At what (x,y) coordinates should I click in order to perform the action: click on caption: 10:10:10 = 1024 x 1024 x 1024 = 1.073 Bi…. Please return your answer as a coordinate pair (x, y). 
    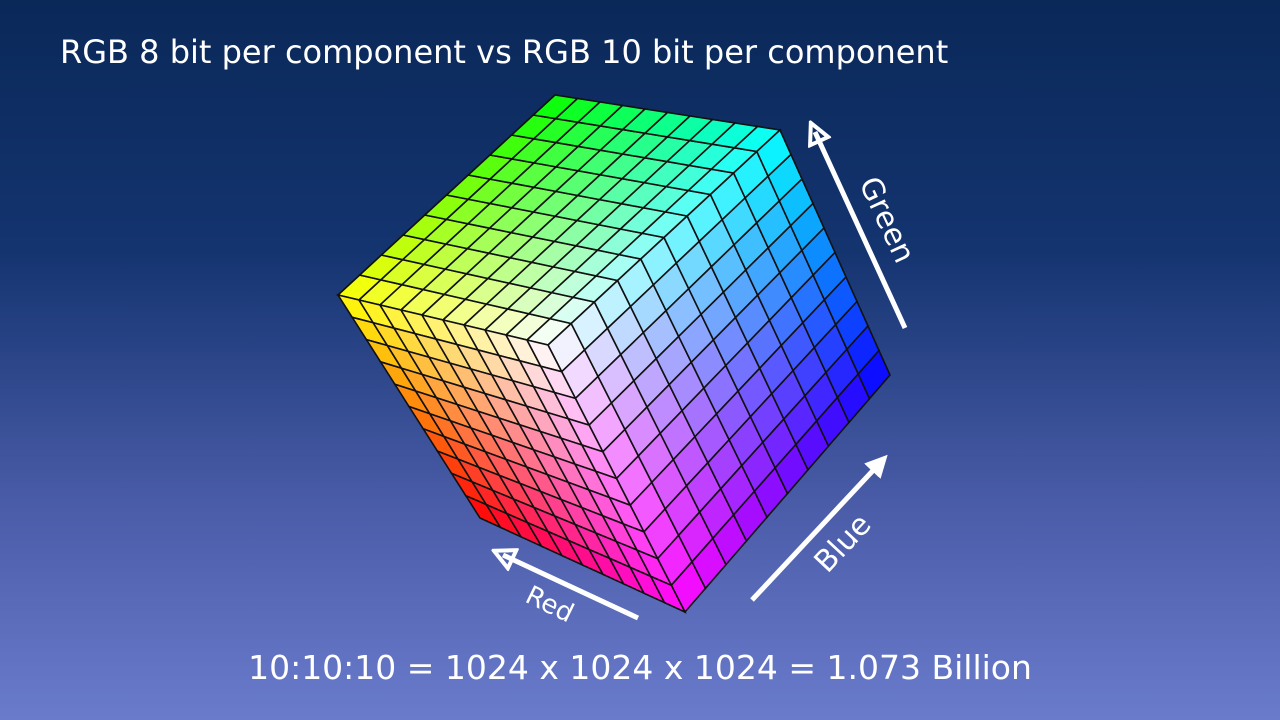
    Looking at the image, I should click on (640, 667).